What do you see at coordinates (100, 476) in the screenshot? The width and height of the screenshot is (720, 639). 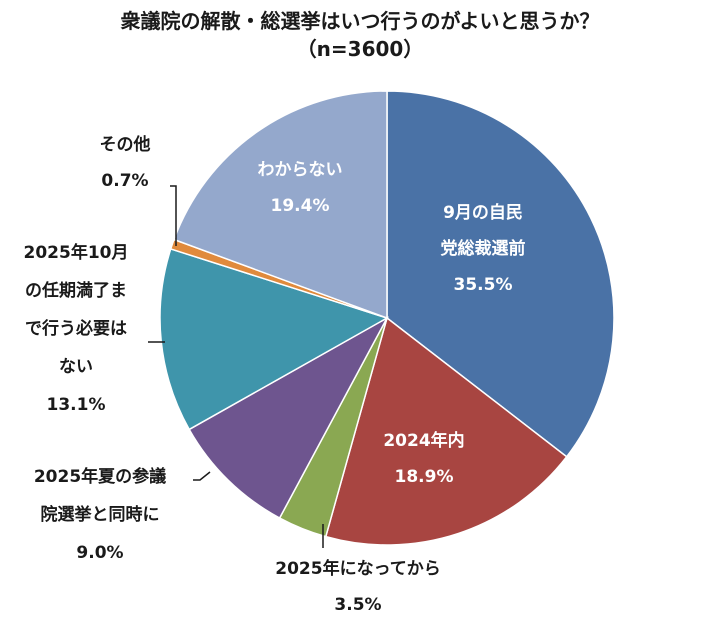 I see `slice-label: 2025年夏の参議` at bounding box center [100, 476].